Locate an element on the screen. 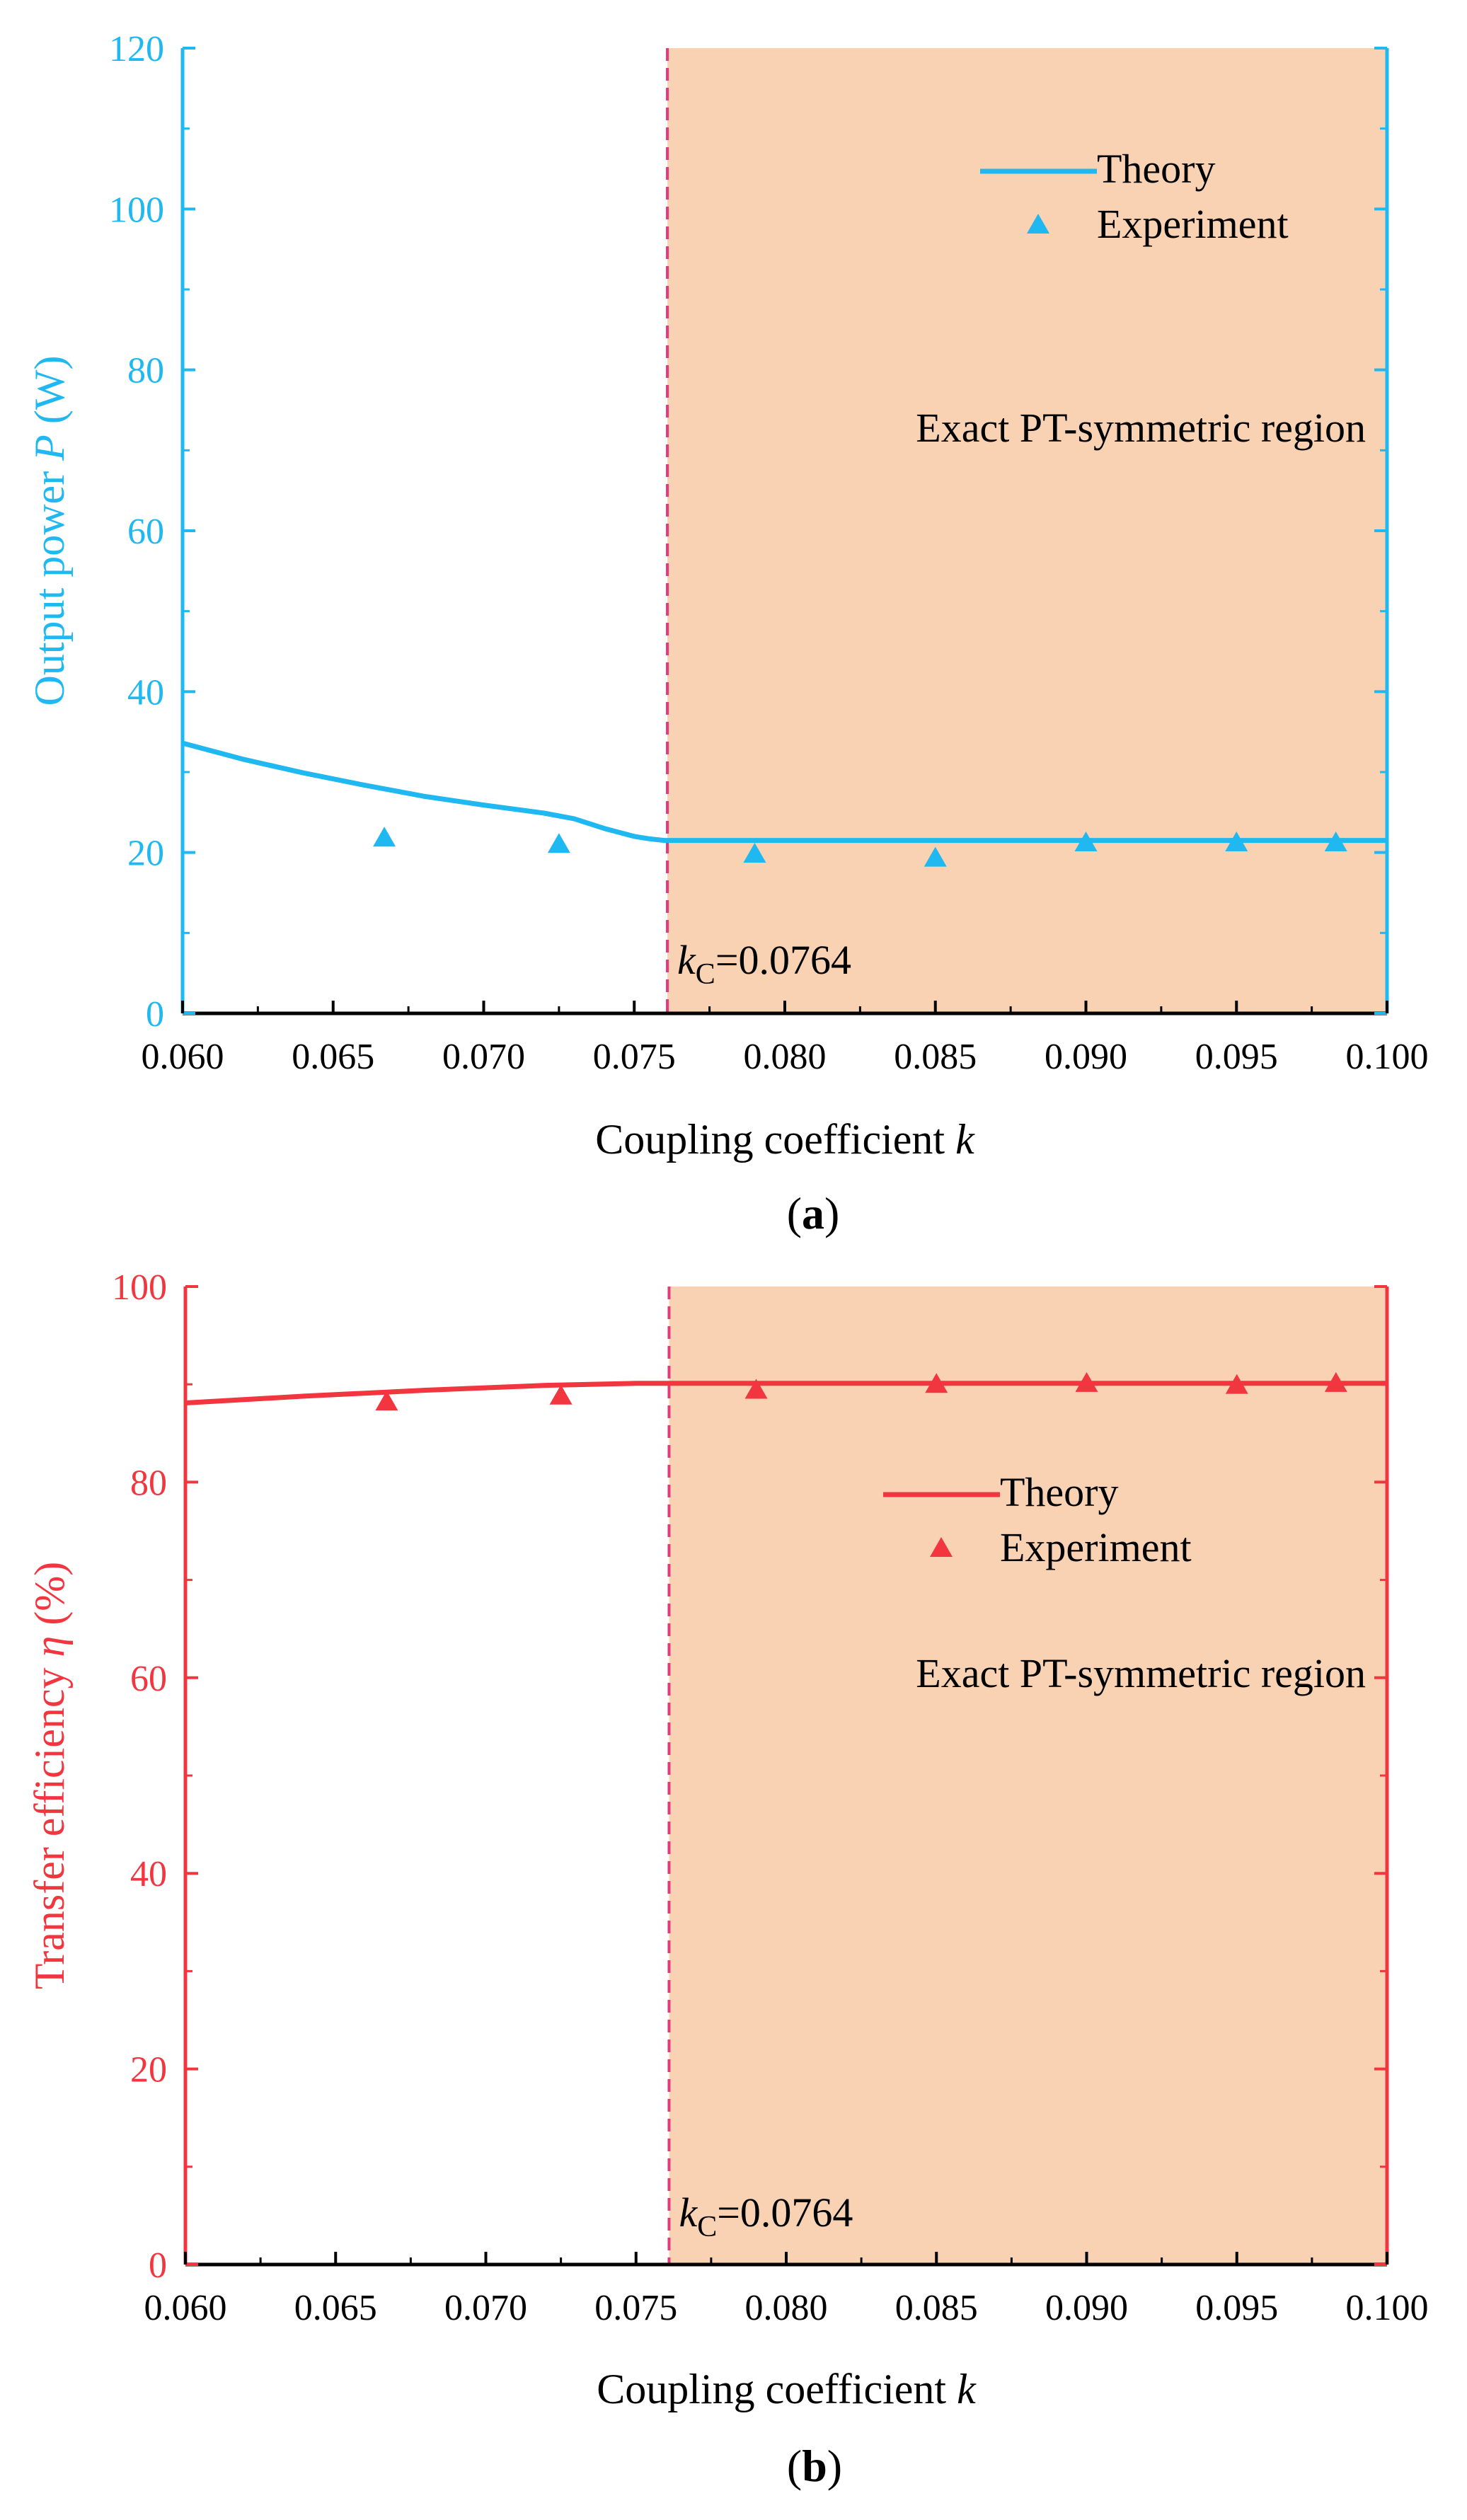  panel-caption: (b) is located at coordinates (814, 2466).